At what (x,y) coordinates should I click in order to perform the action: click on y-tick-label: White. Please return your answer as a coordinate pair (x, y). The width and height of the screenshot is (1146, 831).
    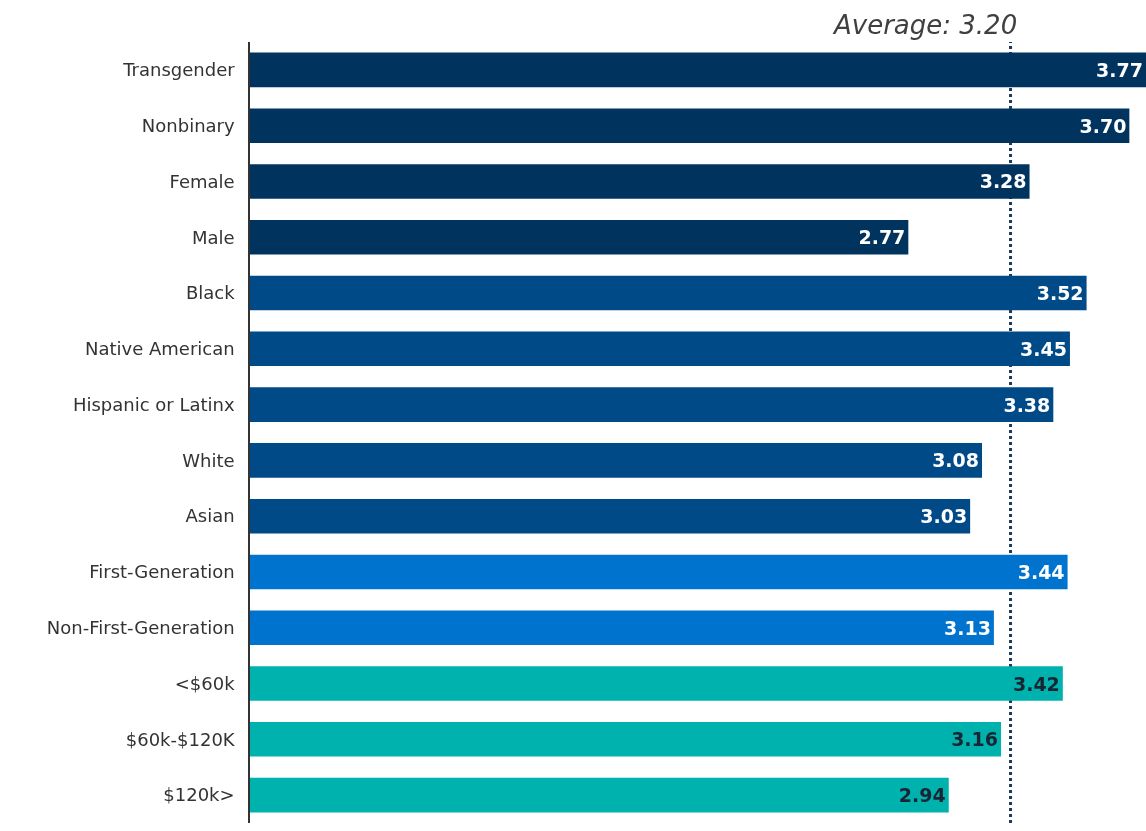
    Looking at the image, I should click on (208, 460).